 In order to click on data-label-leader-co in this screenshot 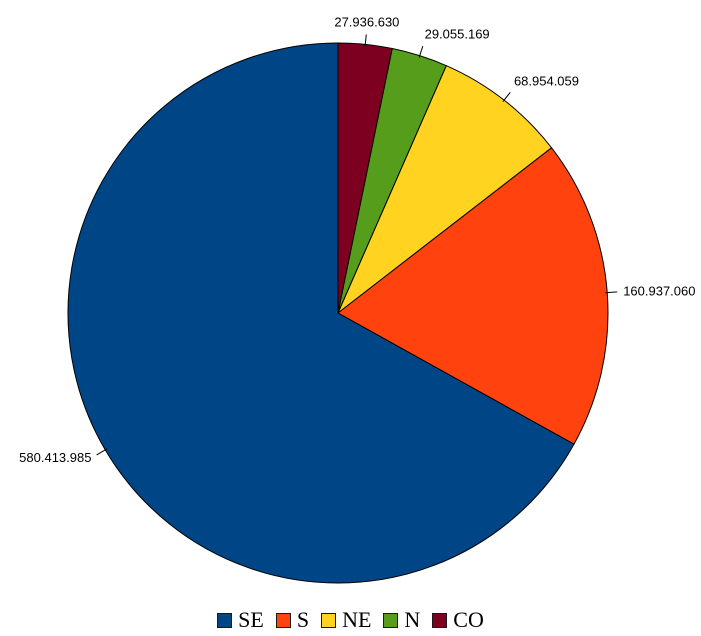, I will do `click(365, 40)`.